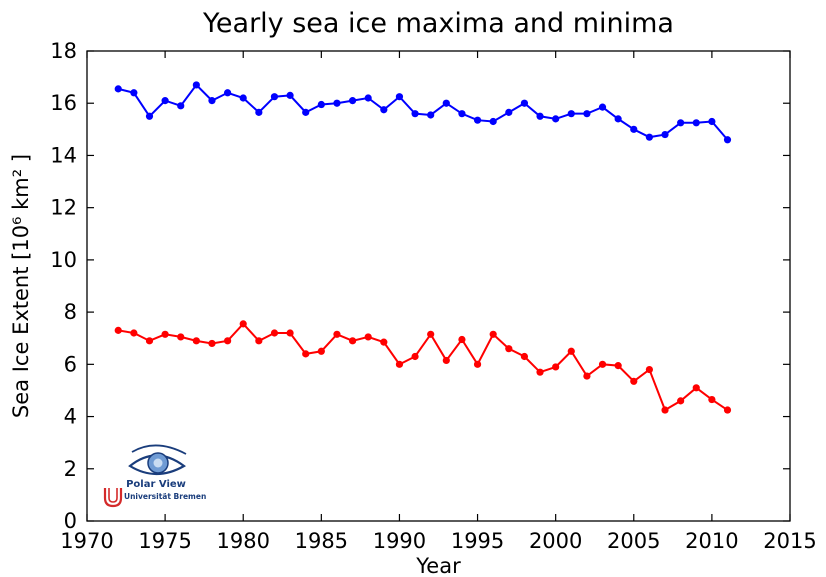  Describe the element at coordinates (70, 521) in the screenshot. I see `y-tick-label: 0` at that location.